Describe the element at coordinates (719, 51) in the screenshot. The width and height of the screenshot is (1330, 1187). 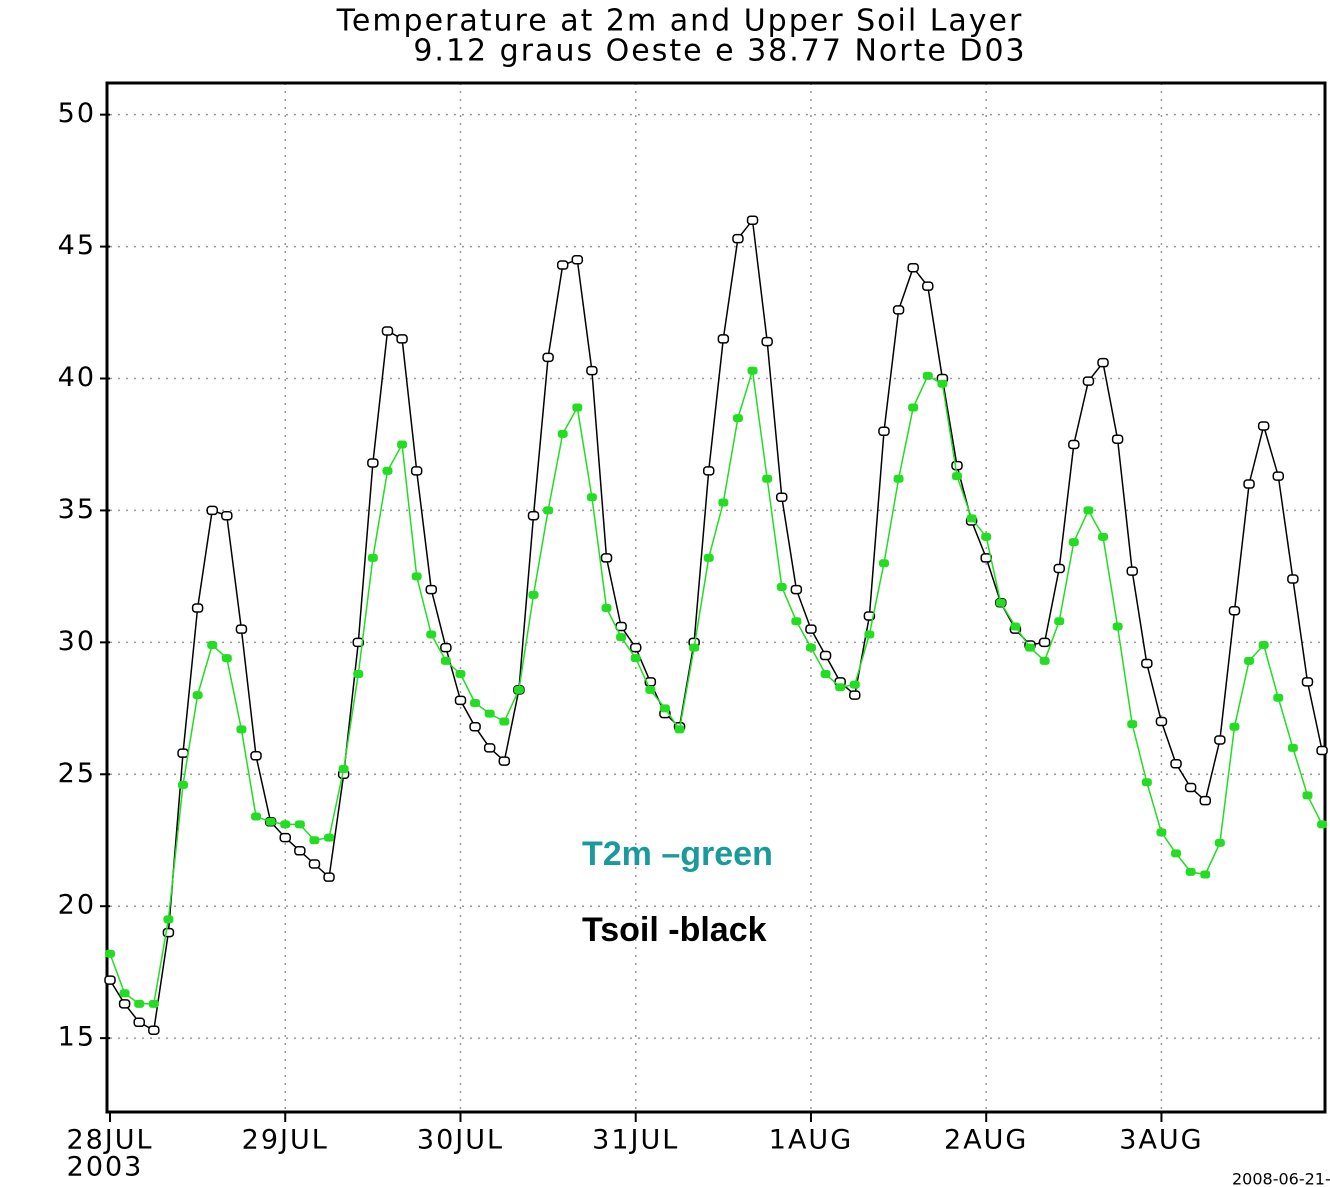
I see `chart-subtitle: 9.12 graus Oeste e 38.77 Norte D03` at that location.